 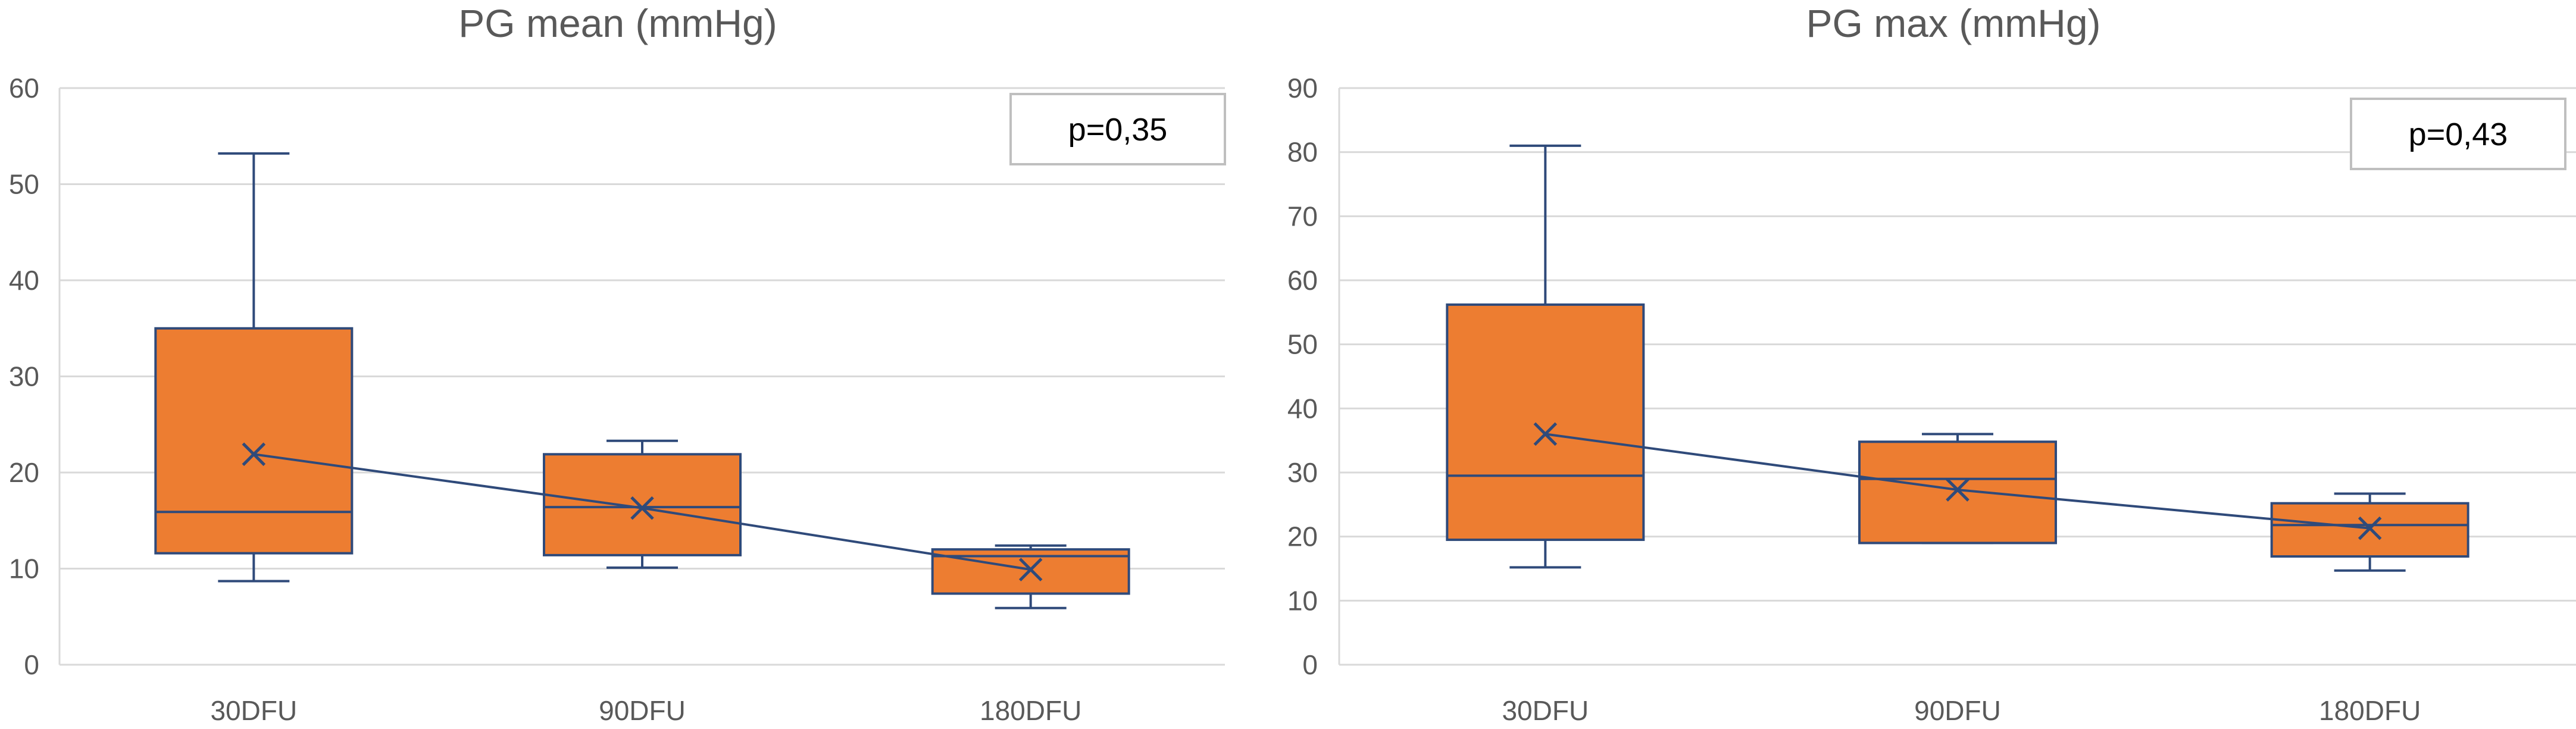 I want to click on y-tick-label: 90, so click(x=1302, y=89).